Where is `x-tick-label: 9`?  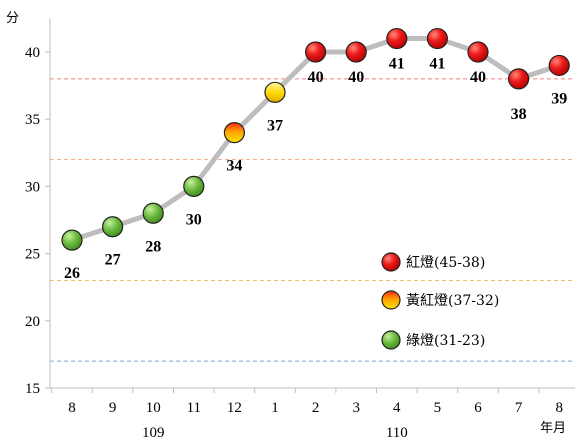
x-tick-label: 9 is located at coordinates (113, 408).